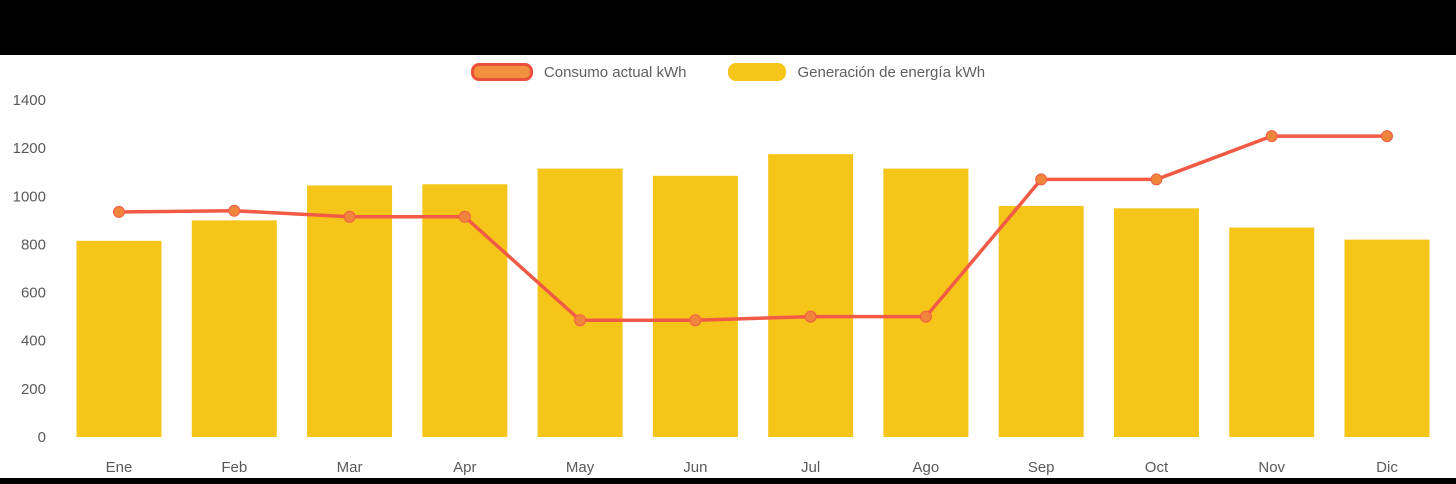  What do you see at coordinates (757, 72) in the screenshot?
I see `generacion-swatch-icon` at bounding box center [757, 72].